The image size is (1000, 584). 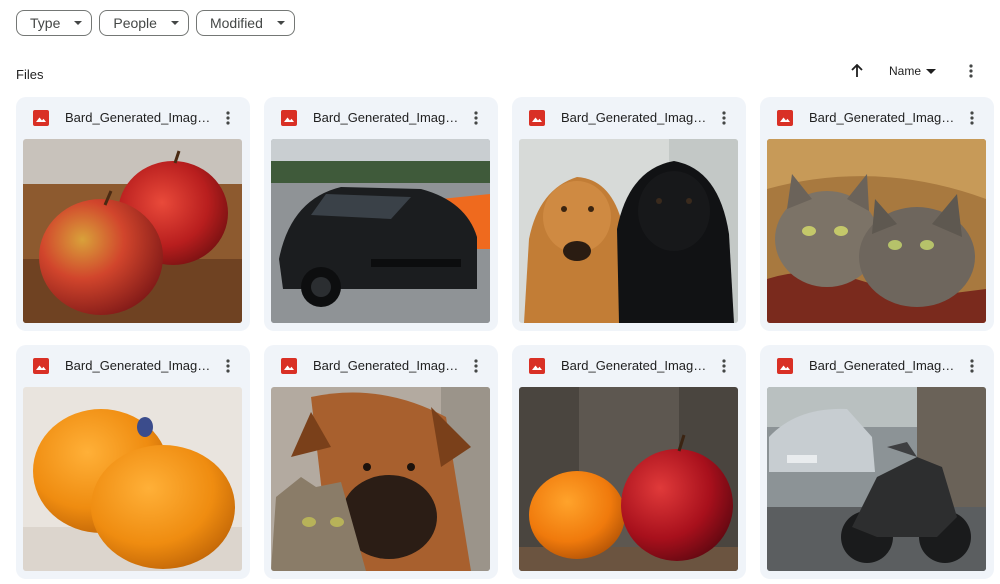 I want to click on modified-filter-label: Modified, so click(x=236, y=23).